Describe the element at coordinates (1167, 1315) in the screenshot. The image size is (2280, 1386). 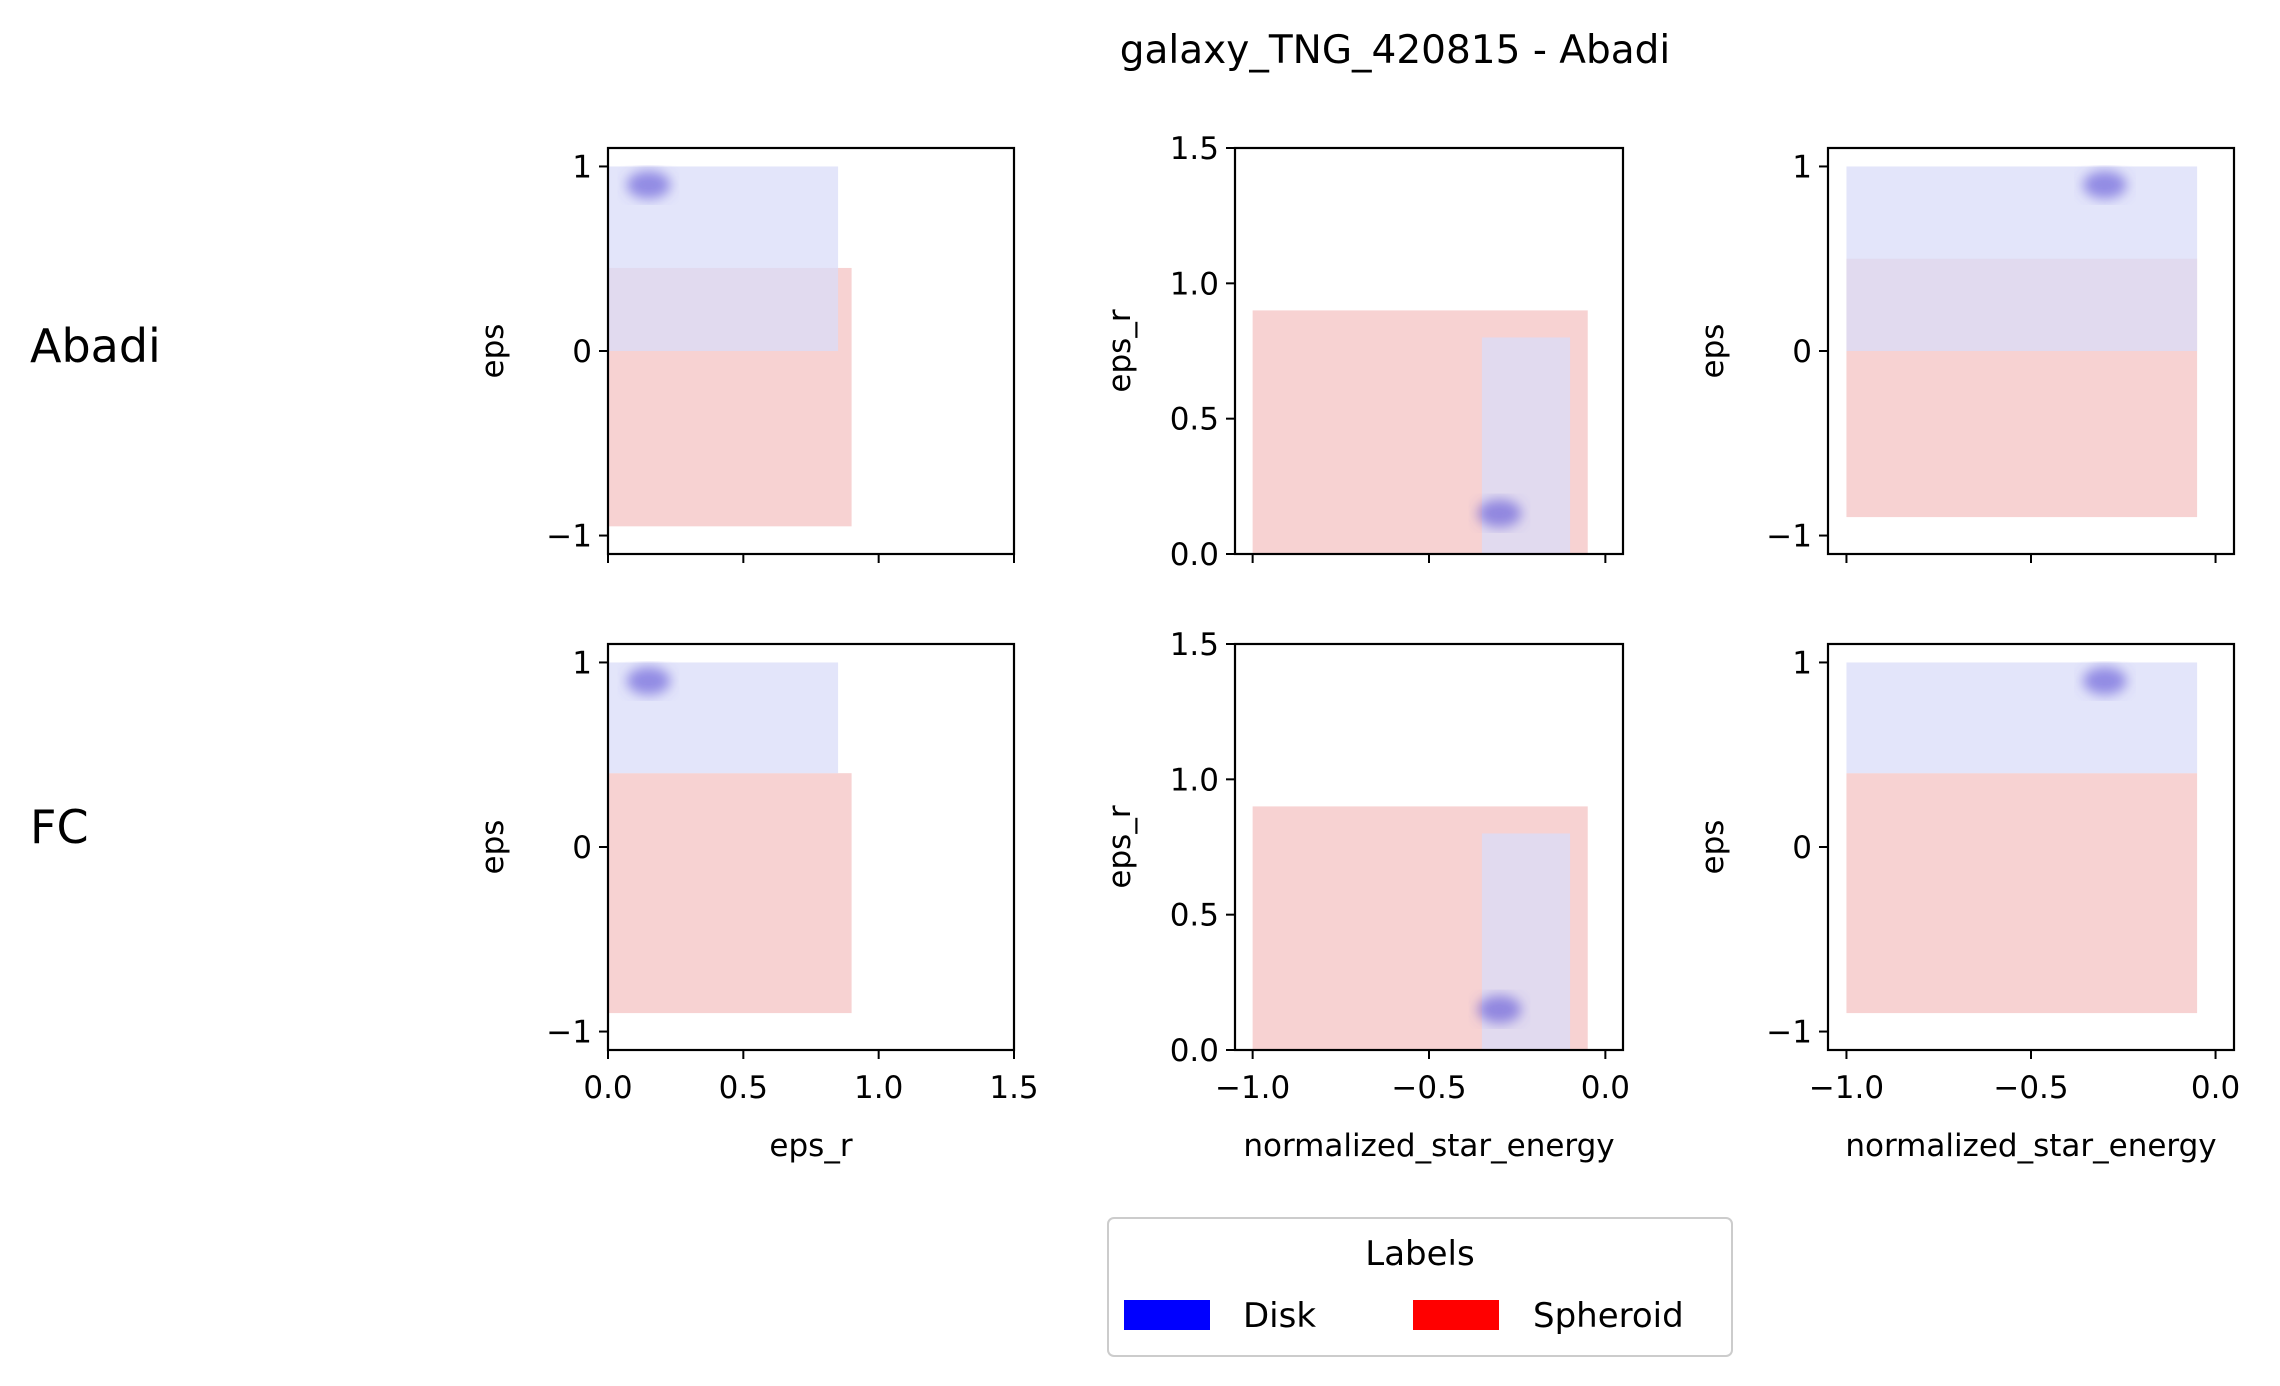
I see `legend-swatch-disk` at that location.